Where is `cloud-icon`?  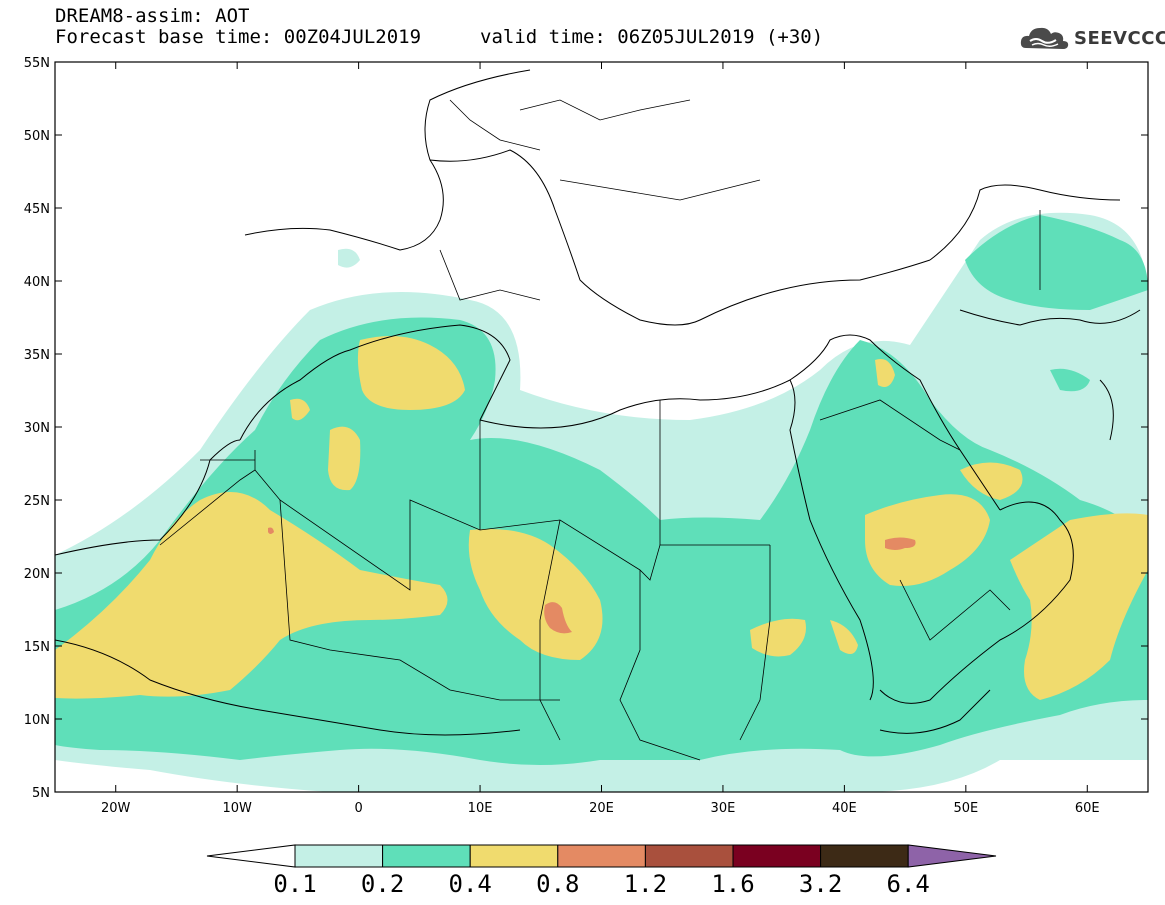 cloud-icon is located at coordinates (1044, 38).